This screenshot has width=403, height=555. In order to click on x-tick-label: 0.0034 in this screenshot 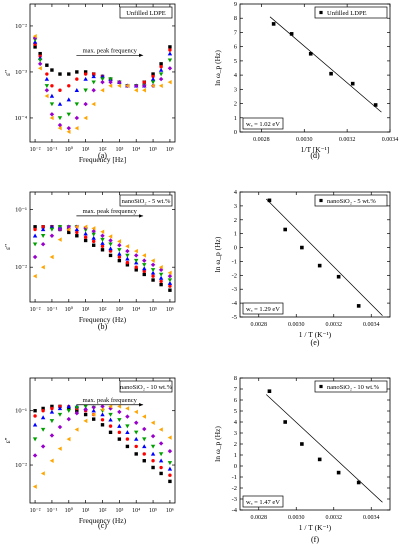, I will do `click(390, 140)`.